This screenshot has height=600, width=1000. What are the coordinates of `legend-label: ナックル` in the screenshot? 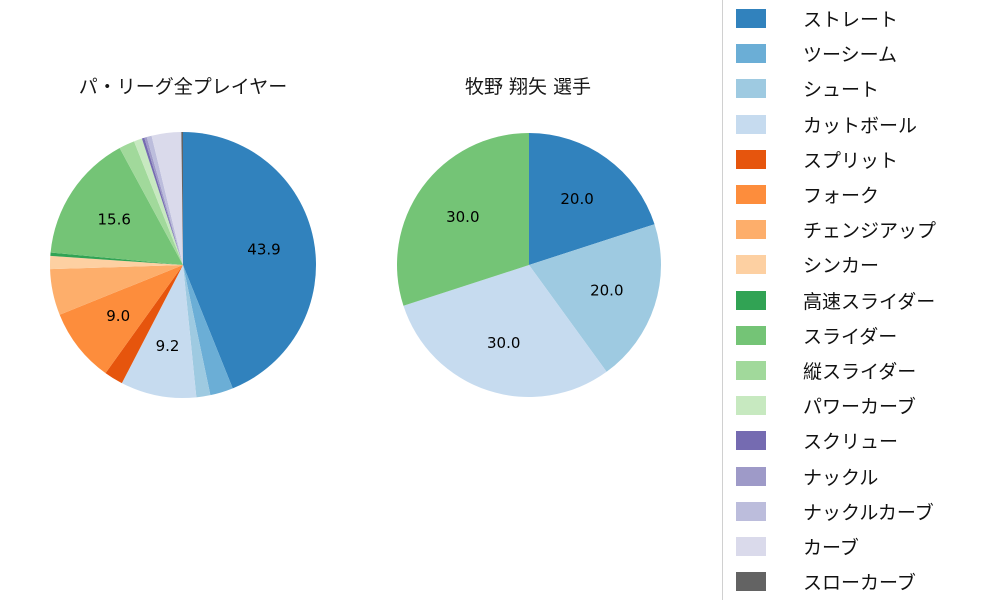 It's located at (841, 477).